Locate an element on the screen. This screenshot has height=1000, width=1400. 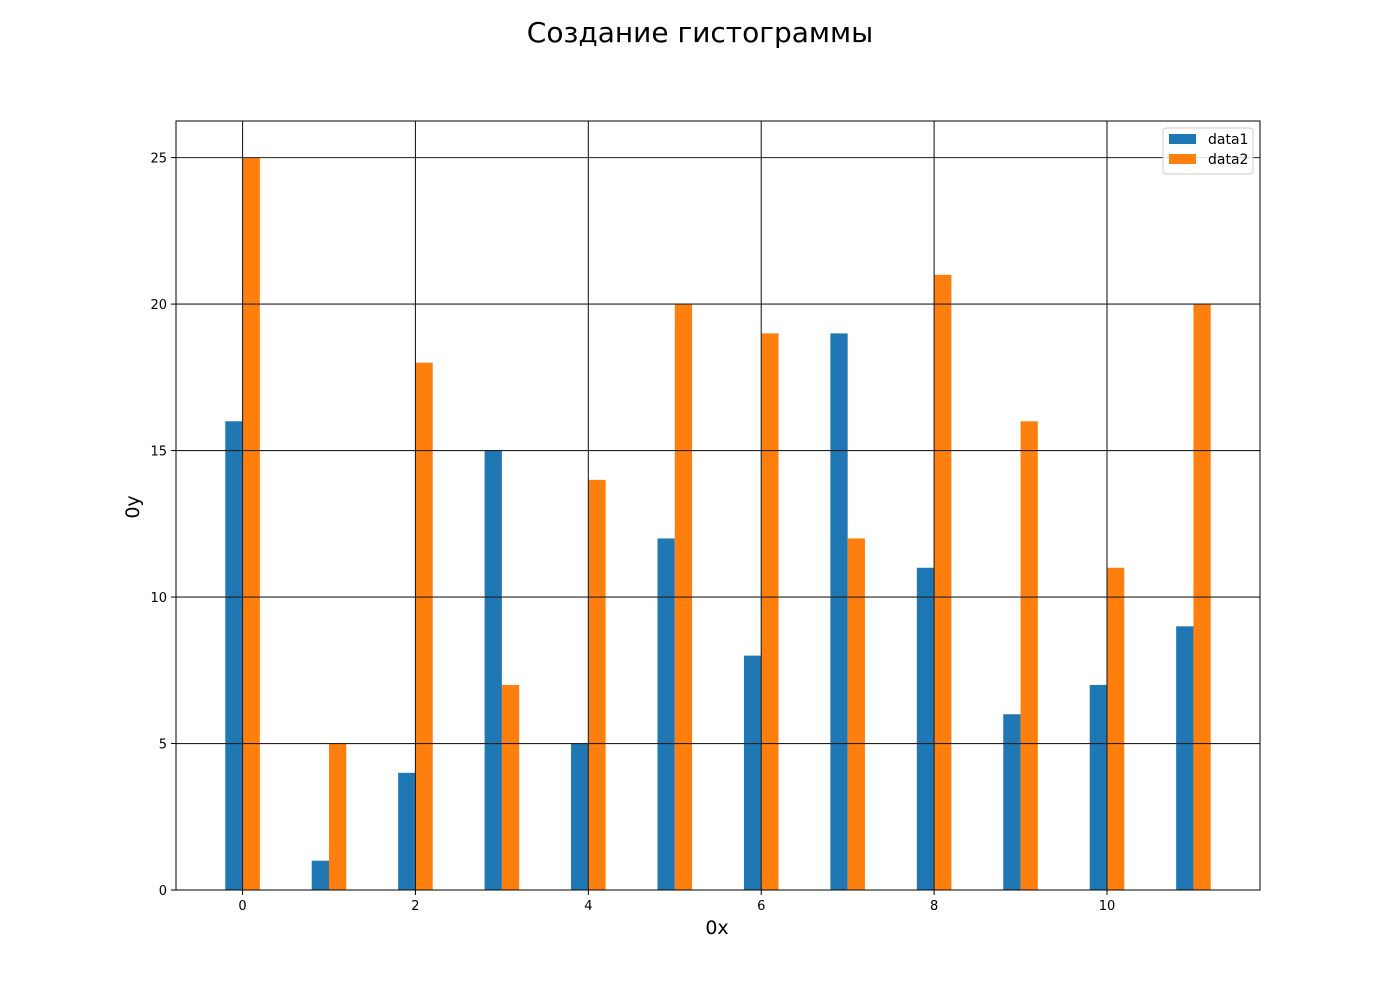
x-tick-label: 0 is located at coordinates (242, 906).